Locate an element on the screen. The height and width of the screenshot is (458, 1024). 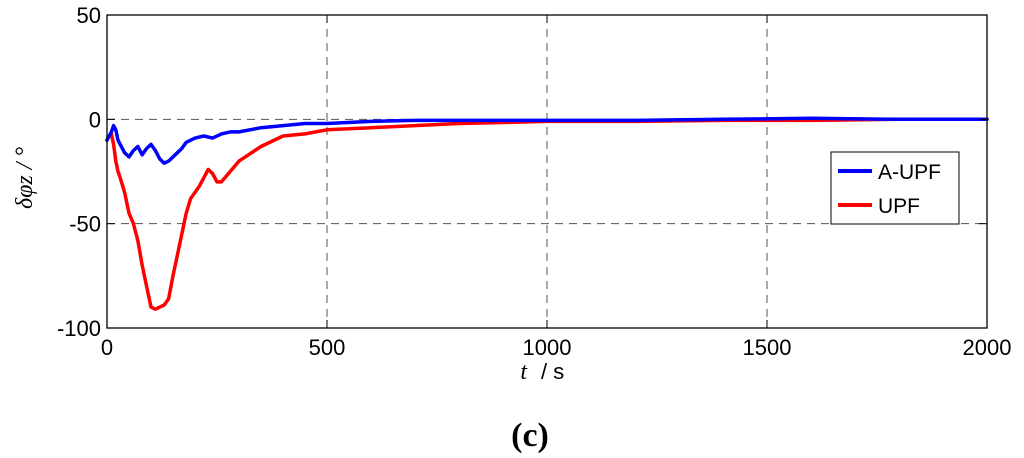
y-tick-label: -50 is located at coordinates (85, 224).